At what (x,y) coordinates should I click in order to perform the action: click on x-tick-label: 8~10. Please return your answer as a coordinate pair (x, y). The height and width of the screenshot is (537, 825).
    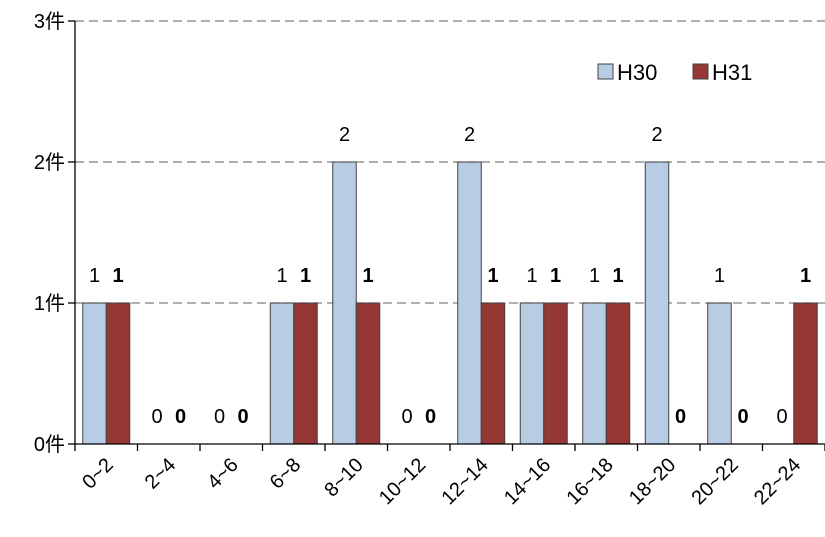
    Looking at the image, I should click on (343, 477).